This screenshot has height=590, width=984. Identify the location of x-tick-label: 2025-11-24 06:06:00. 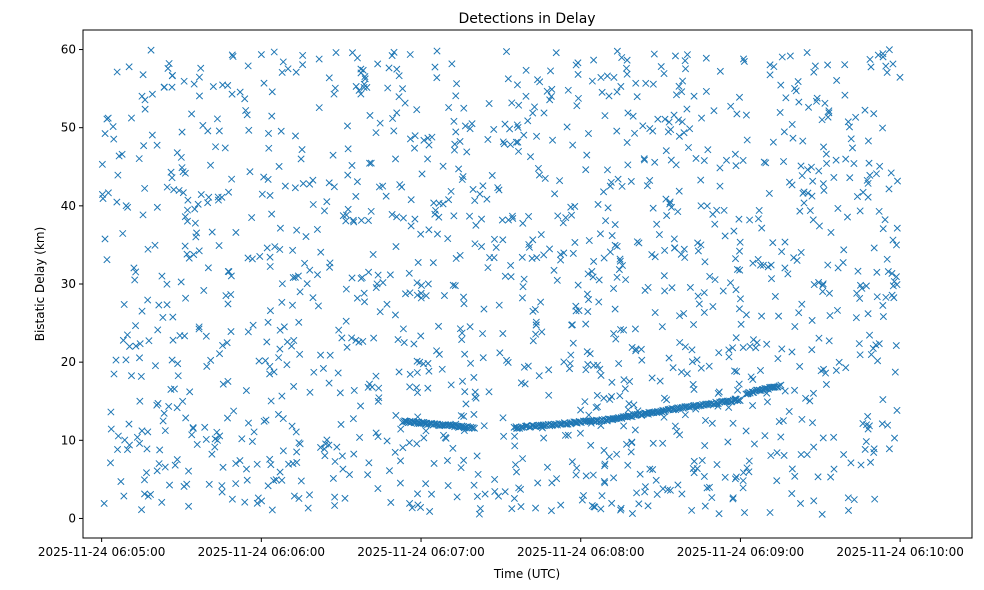
(261, 552).